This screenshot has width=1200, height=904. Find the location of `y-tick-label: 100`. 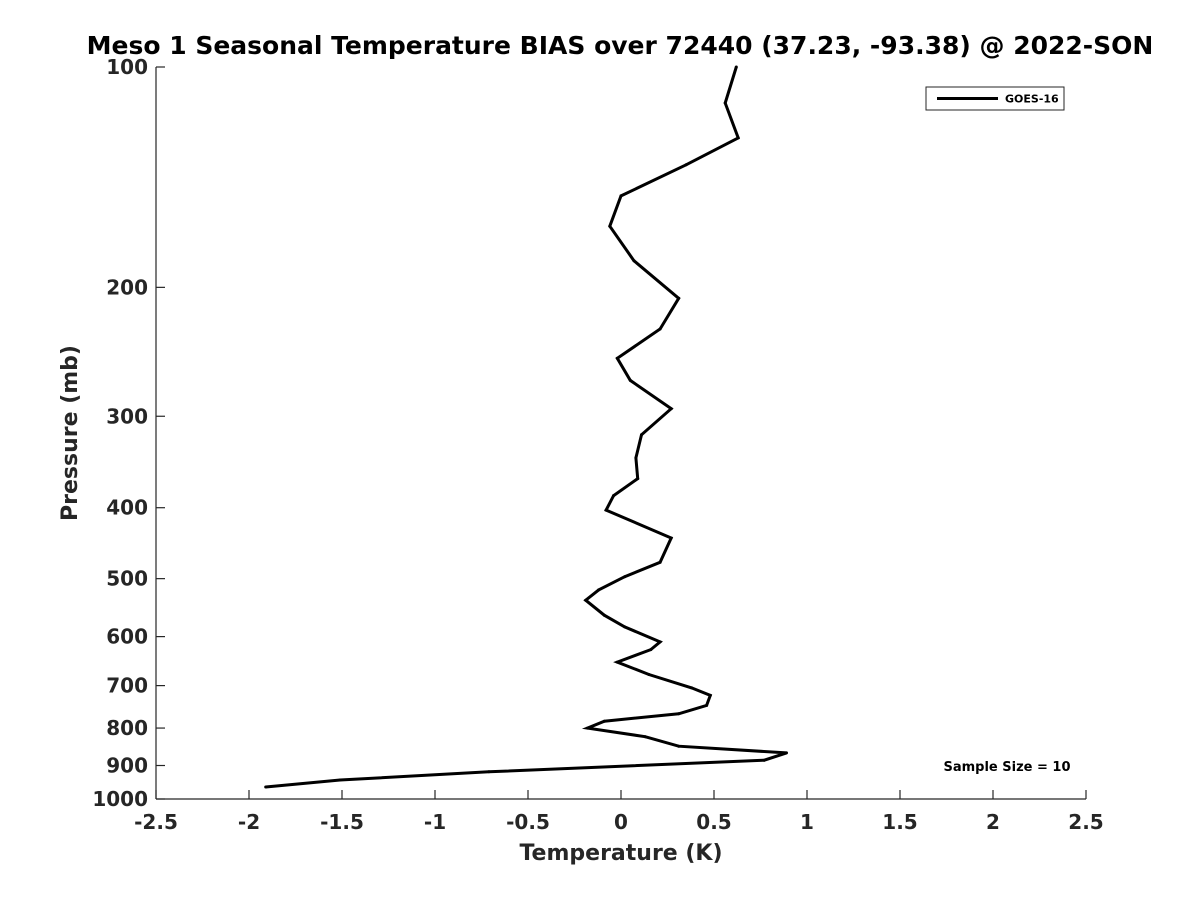

y-tick-label: 100 is located at coordinates (127, 67).